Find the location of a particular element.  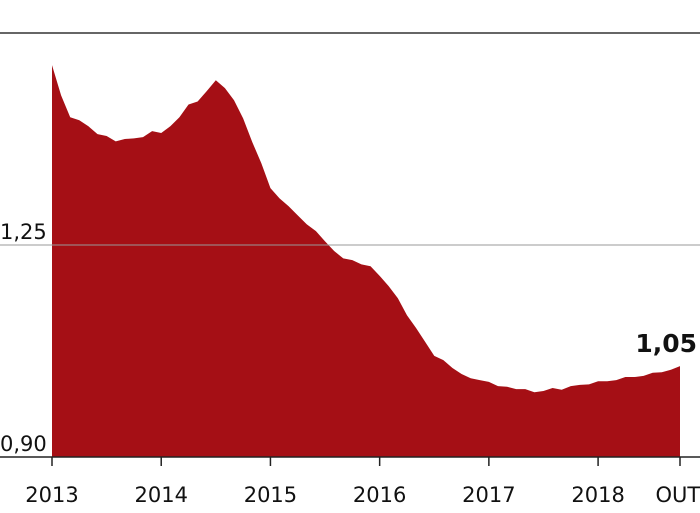

x-tick-label: OUT. is located at coordinates (678, 495).